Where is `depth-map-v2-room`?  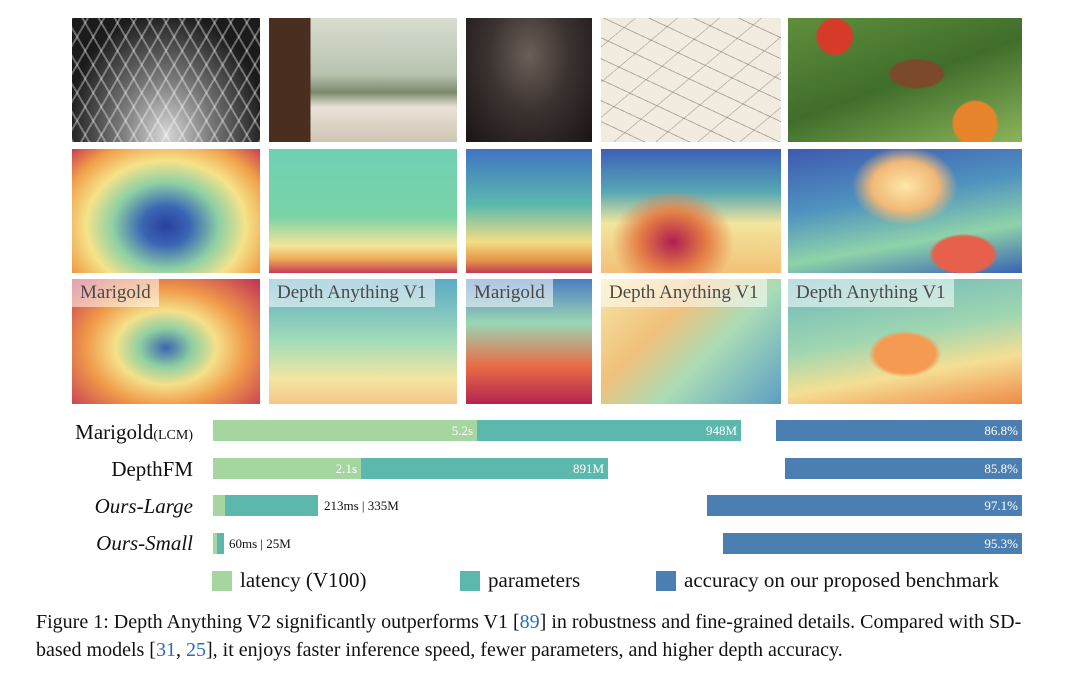
depth-map-v2-room is located at coordinates (363, 211).